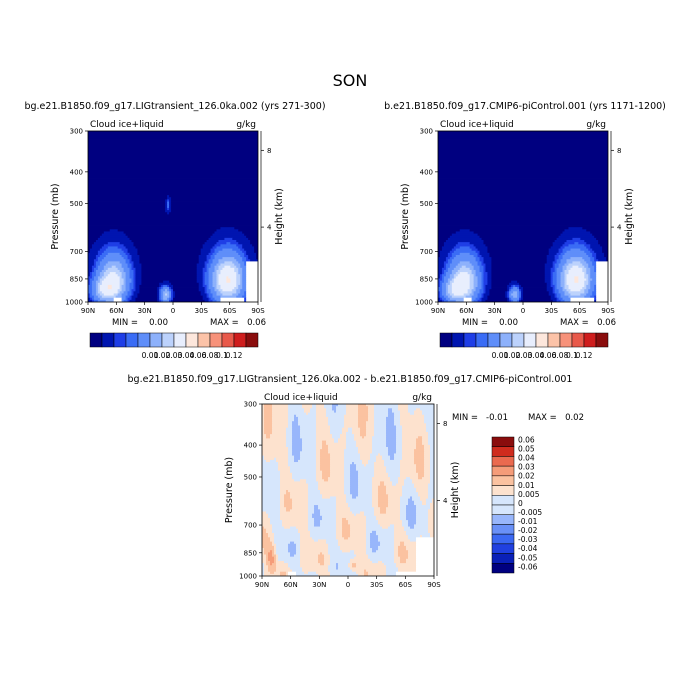 The image size is (700, 700). What do you see at coordinates (186, 355) in the screenshot?
I see `colorbar-label: 0.04` at bounding box center [186, 355].